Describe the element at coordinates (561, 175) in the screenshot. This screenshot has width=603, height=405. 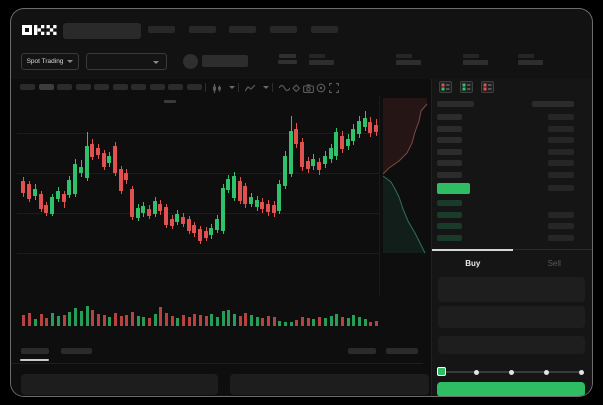
I see `ask-row-amount` at that location.